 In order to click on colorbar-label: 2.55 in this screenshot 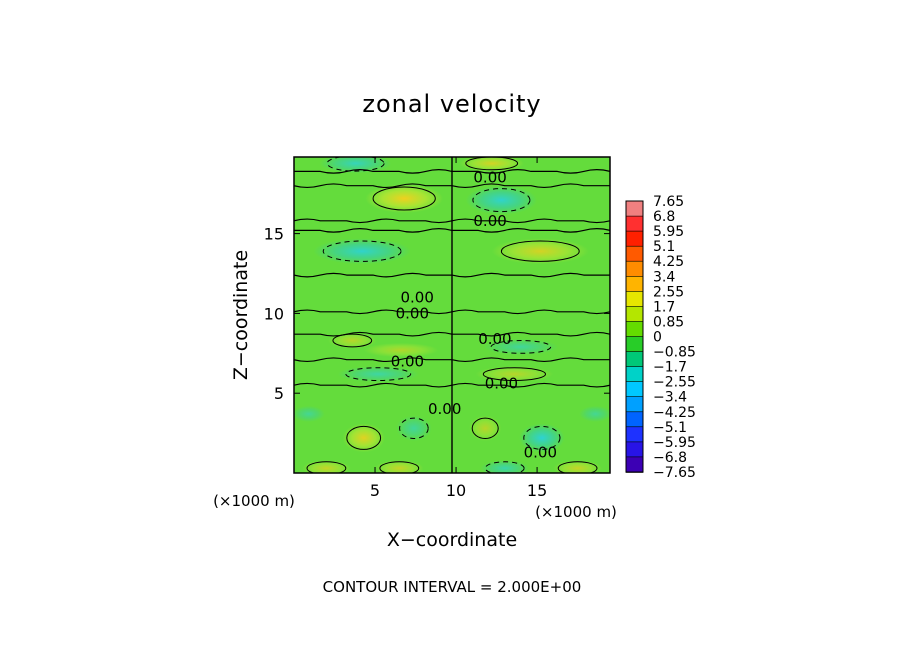, I will do `click(668, 292)`.